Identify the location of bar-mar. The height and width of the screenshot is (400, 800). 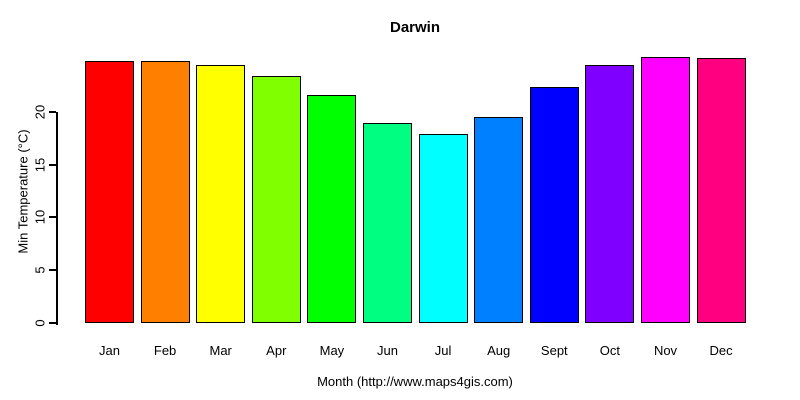
(221, 194).